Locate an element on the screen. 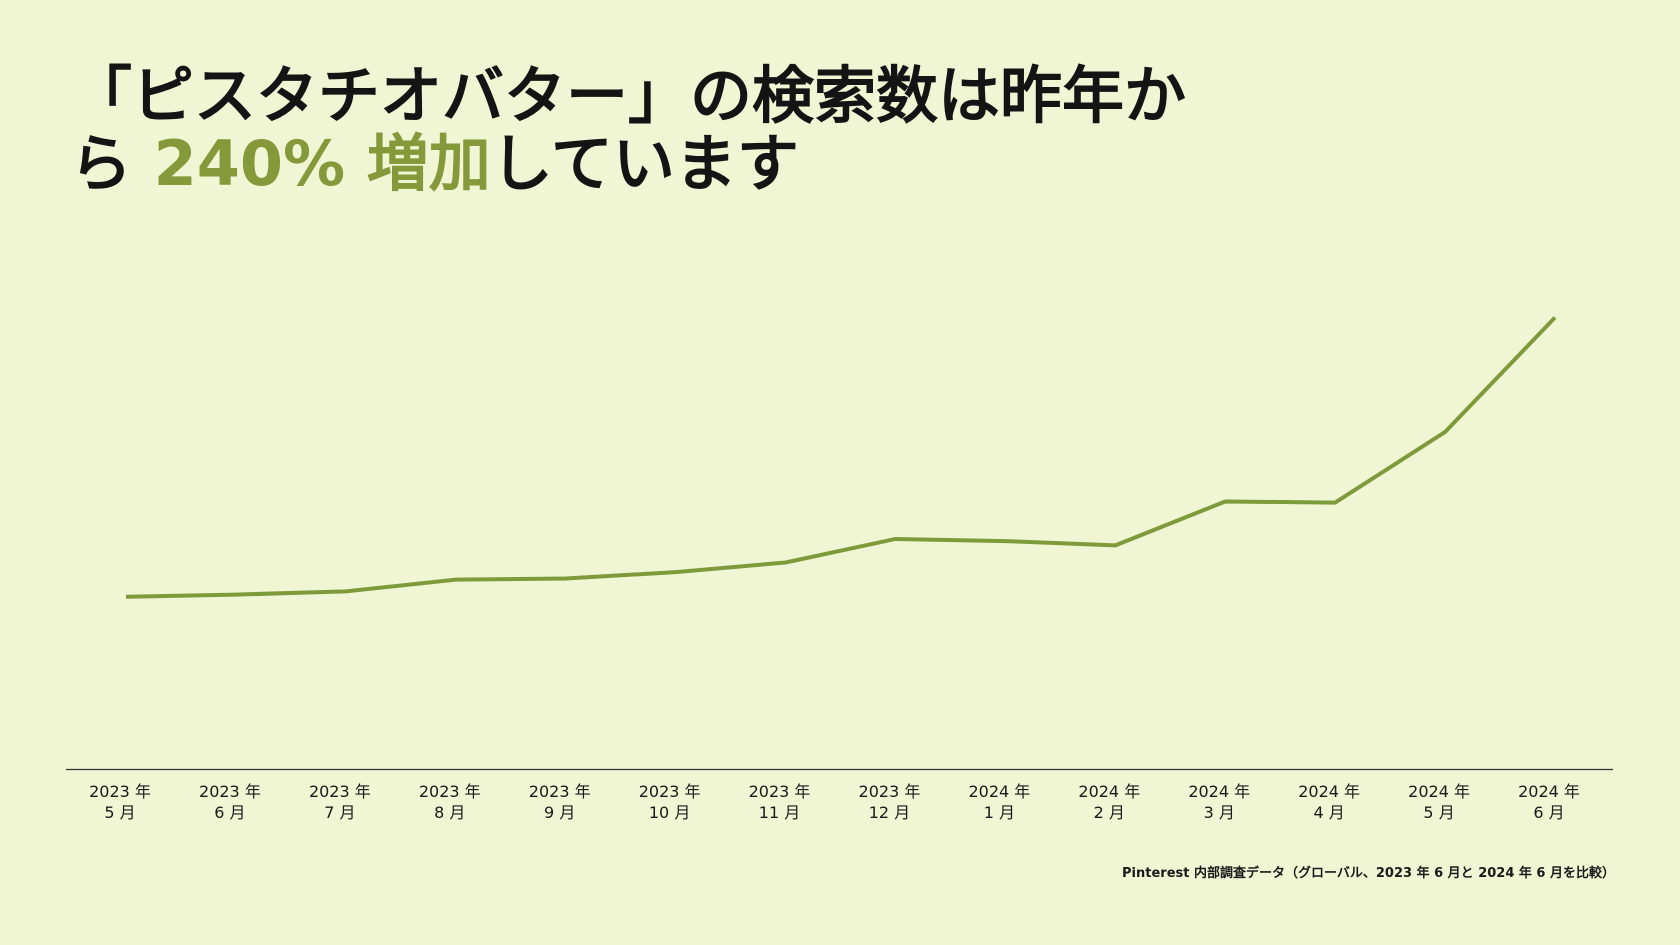  x-tick-label: 2024 年 4 月 is located at coordinates (1329, 802).